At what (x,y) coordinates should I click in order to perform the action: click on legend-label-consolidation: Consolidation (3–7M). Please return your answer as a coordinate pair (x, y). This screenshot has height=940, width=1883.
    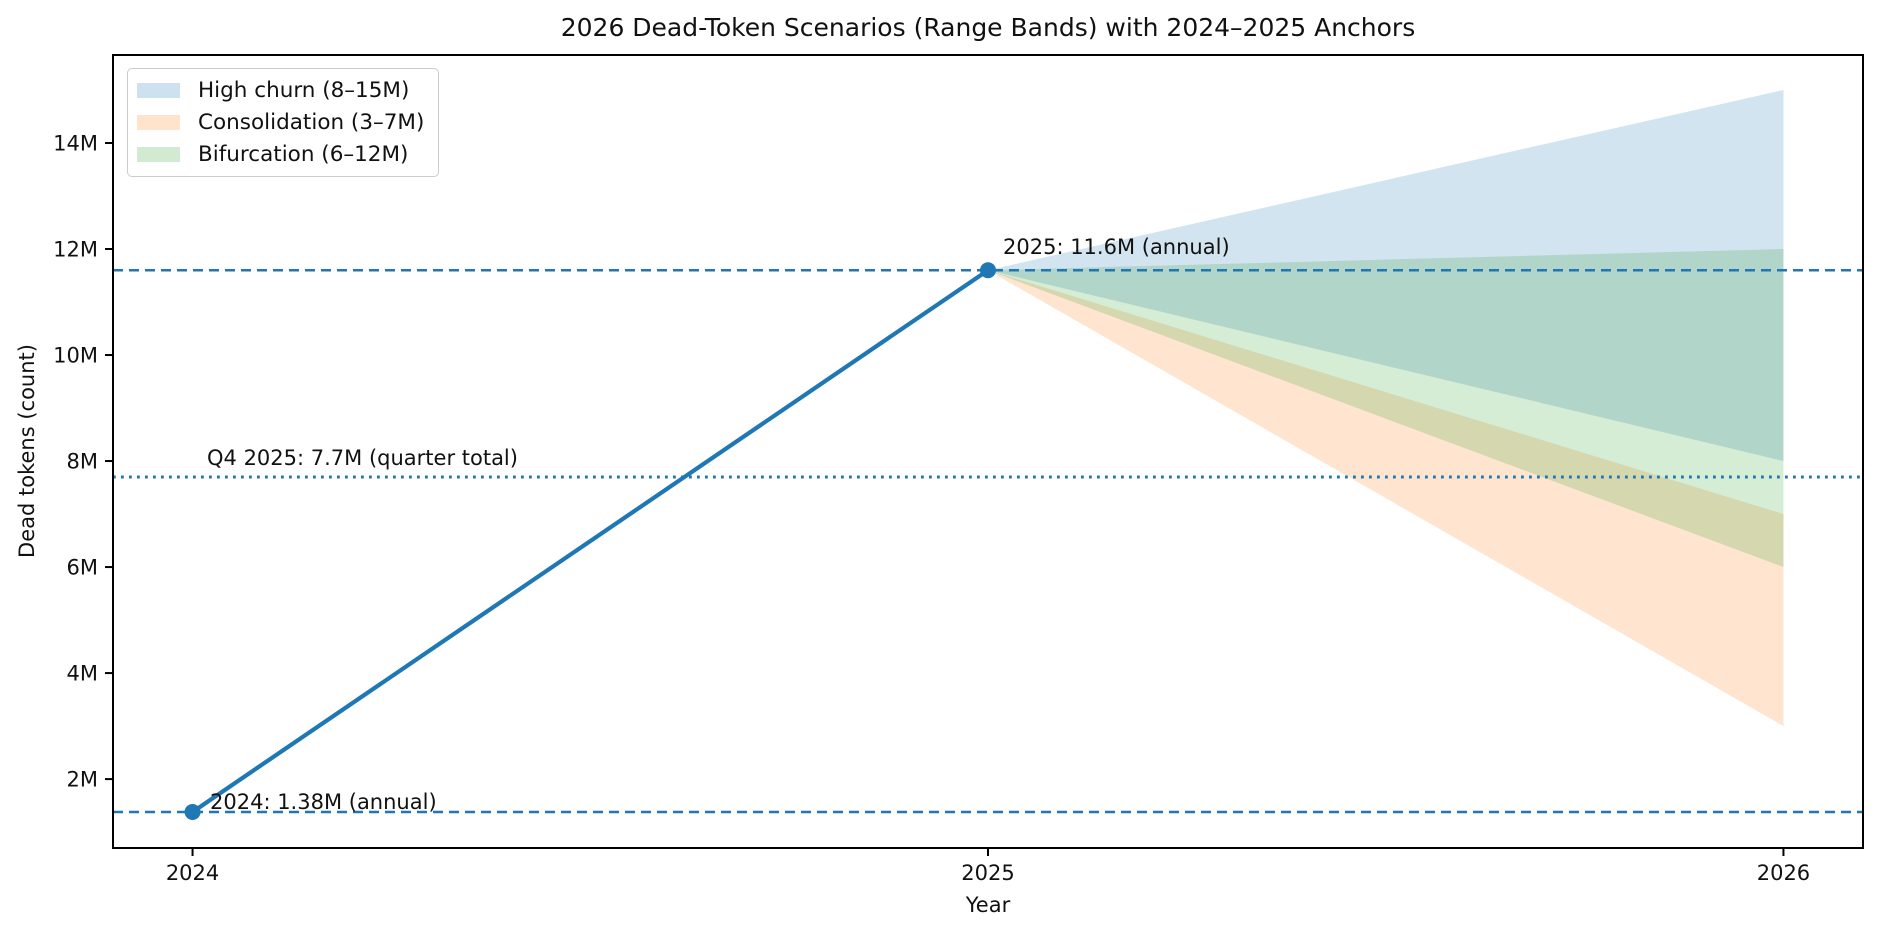
    Looking at the image, I should click on (311, 122).